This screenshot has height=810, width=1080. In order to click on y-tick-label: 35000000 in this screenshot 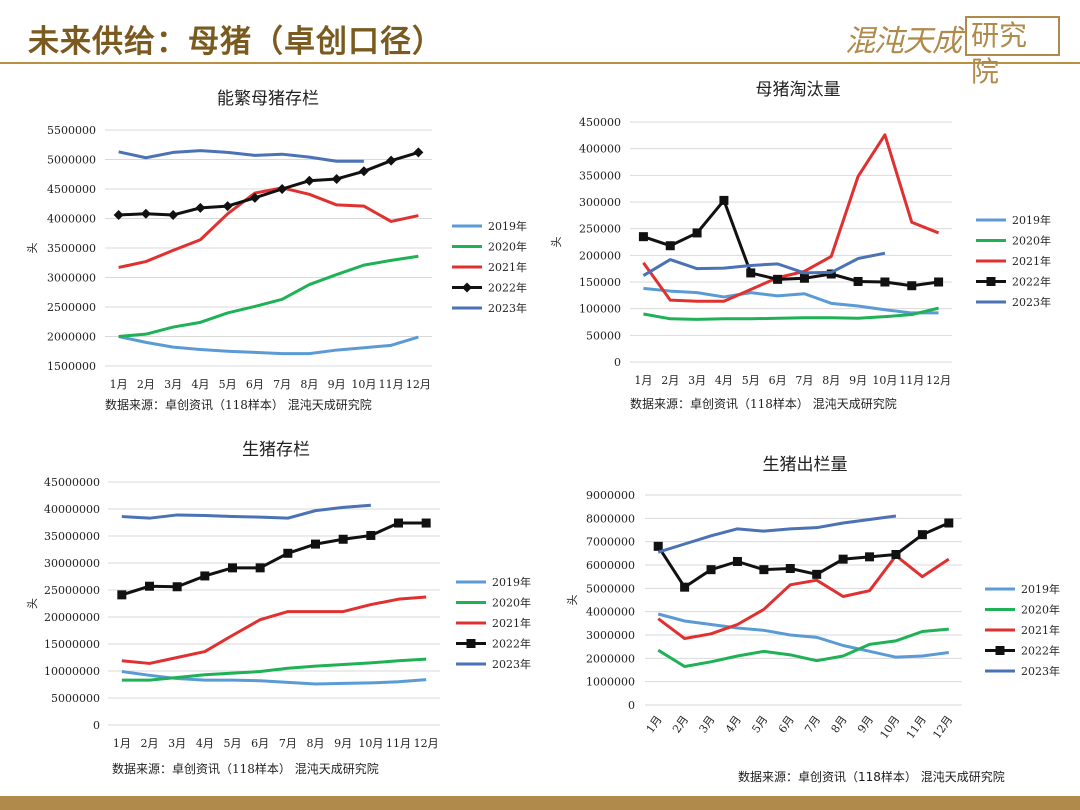, I will do `click(72, 536)`.